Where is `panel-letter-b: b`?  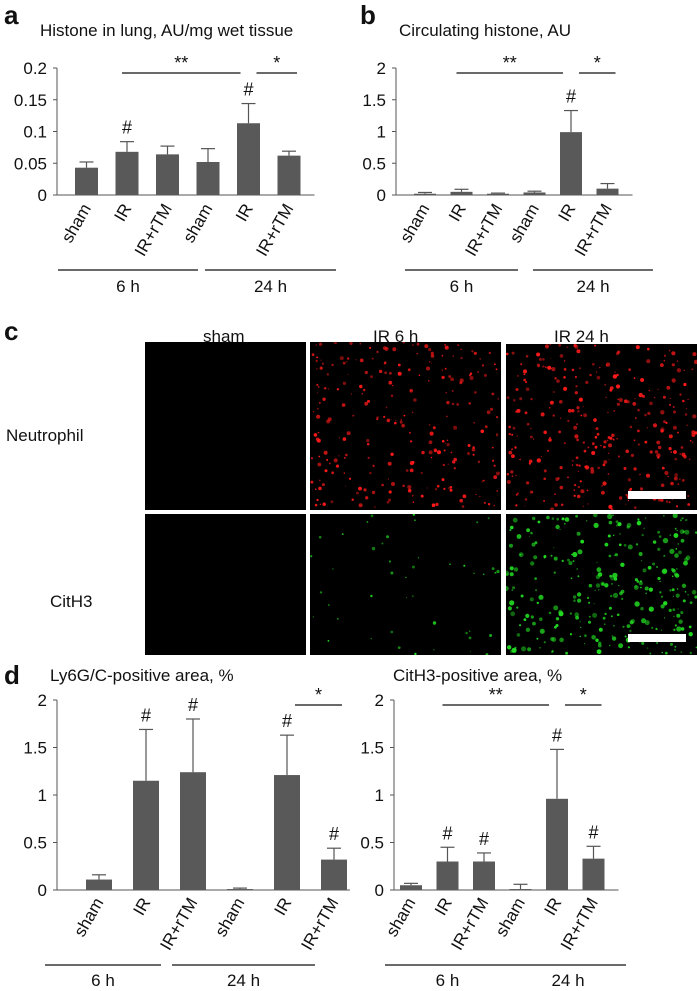
panel-letter-b: b is located at coordinates (368, 15).